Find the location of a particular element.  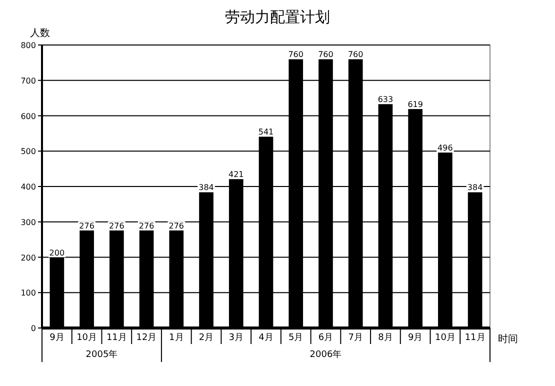

y-tick-label: 700 is located at coordinates (28, 81).